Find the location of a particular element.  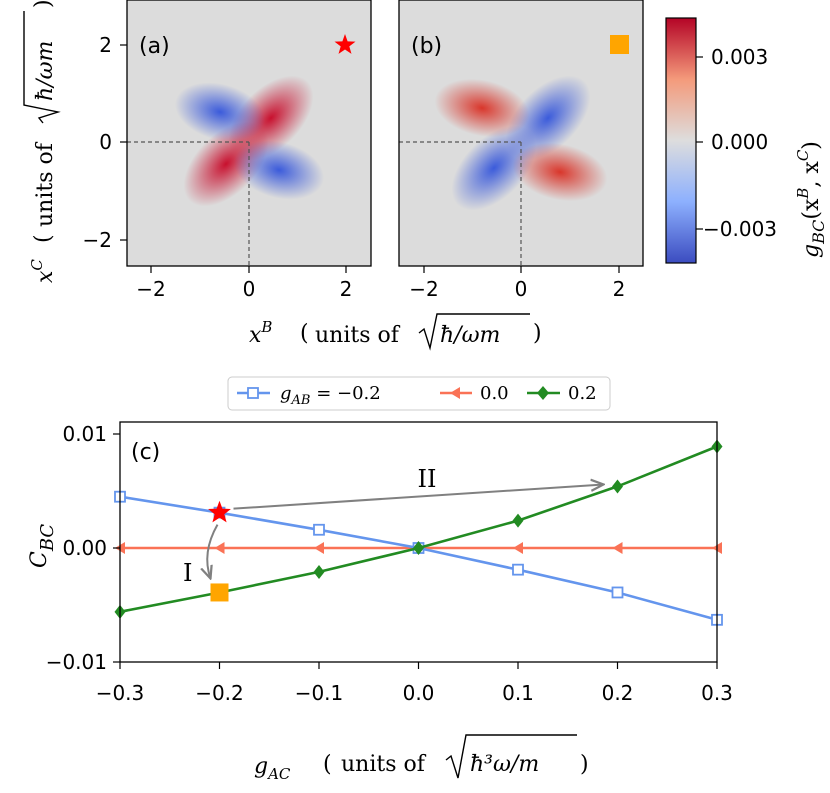

y-tick-top-neg2: −2 is located at coordinates (97, 240).